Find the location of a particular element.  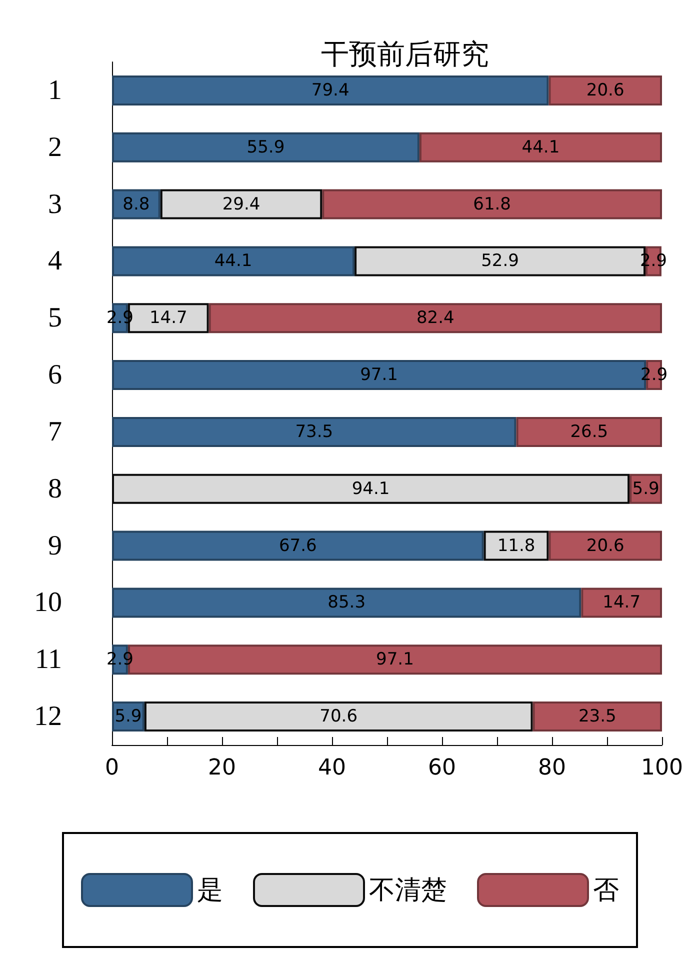

x-tick-label: 40 is located at coordinates (332, 768).